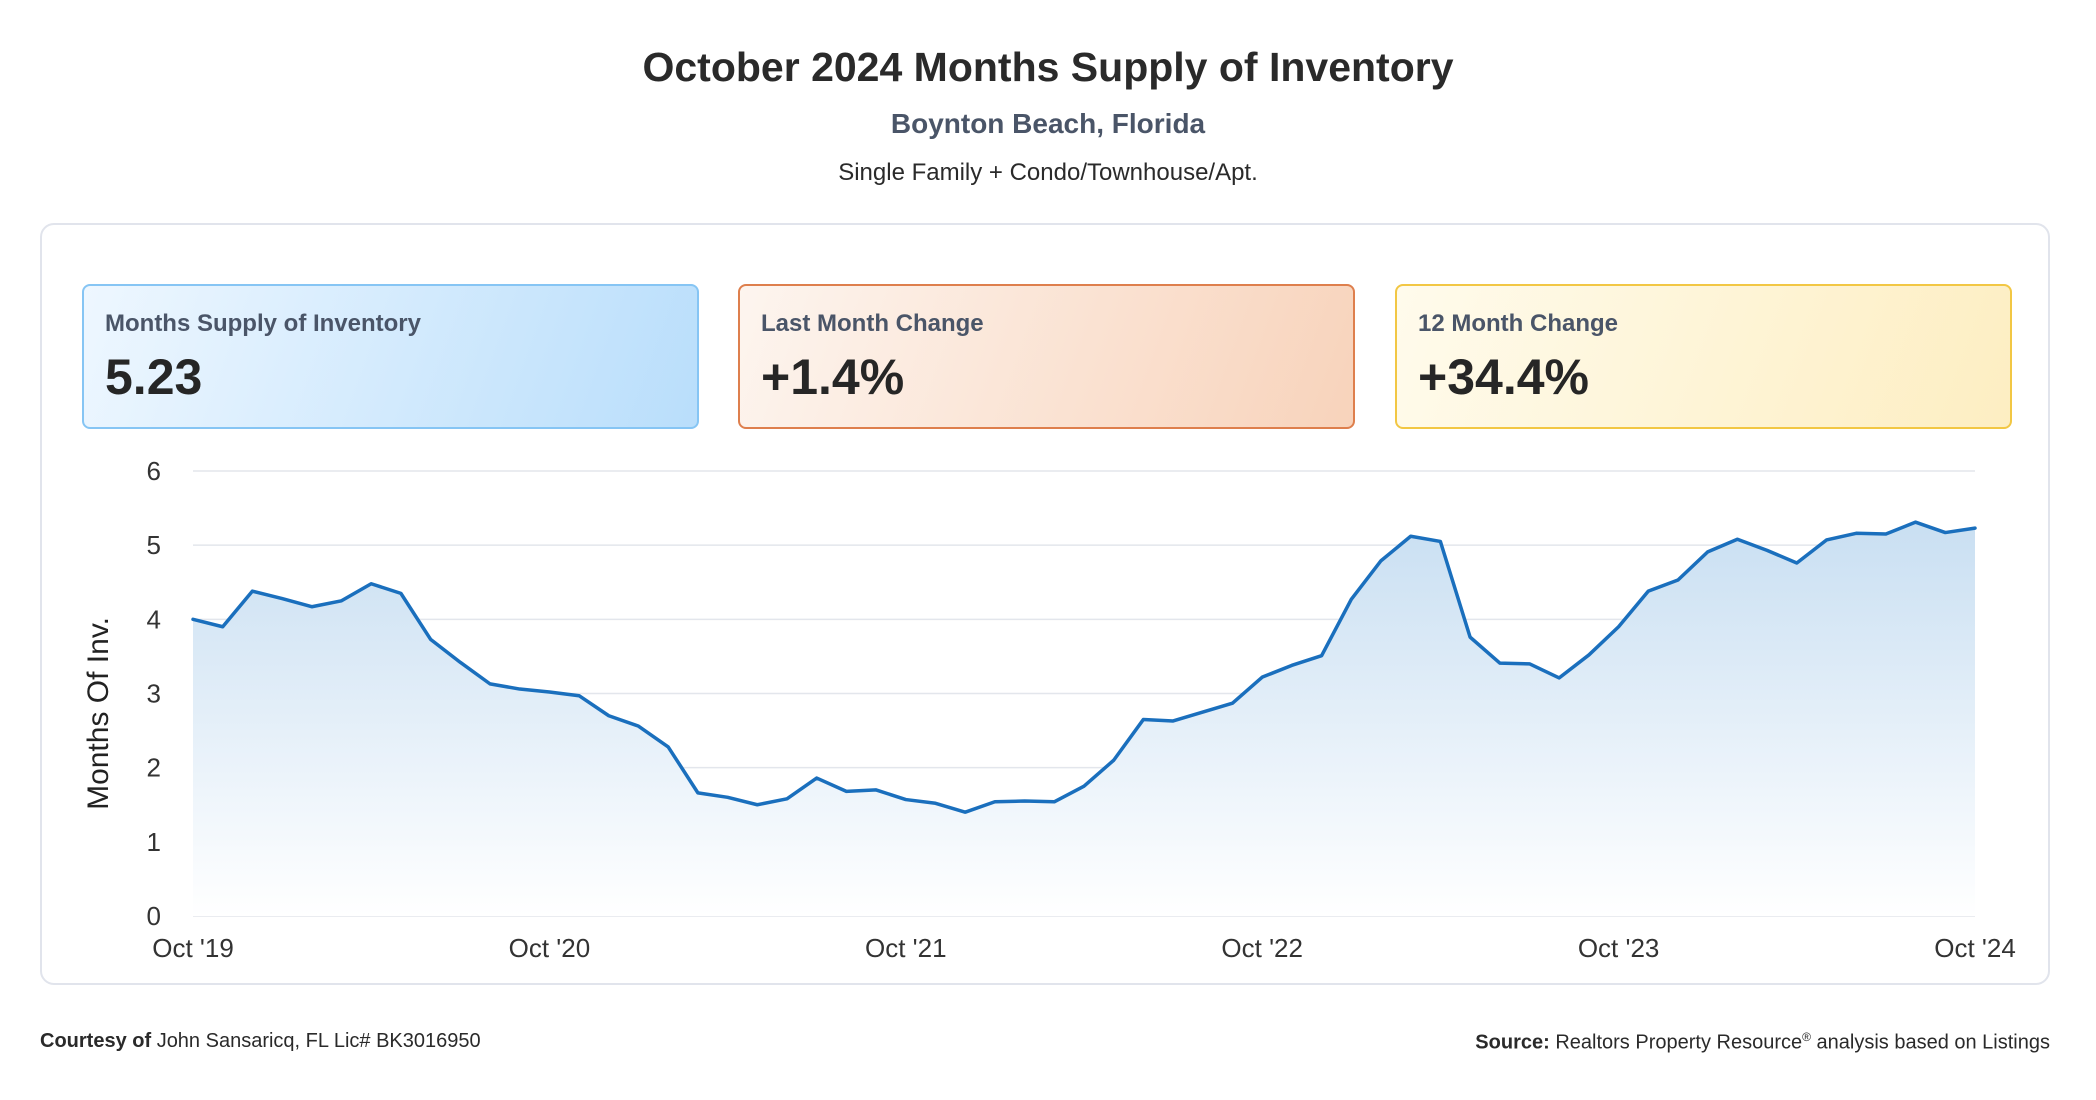 The image size is (2096, 1100). What do you see at coordinates (154, 377) in the screenshot?
I see `months-supply-value: 5.23` at bounding box center [154, 377].